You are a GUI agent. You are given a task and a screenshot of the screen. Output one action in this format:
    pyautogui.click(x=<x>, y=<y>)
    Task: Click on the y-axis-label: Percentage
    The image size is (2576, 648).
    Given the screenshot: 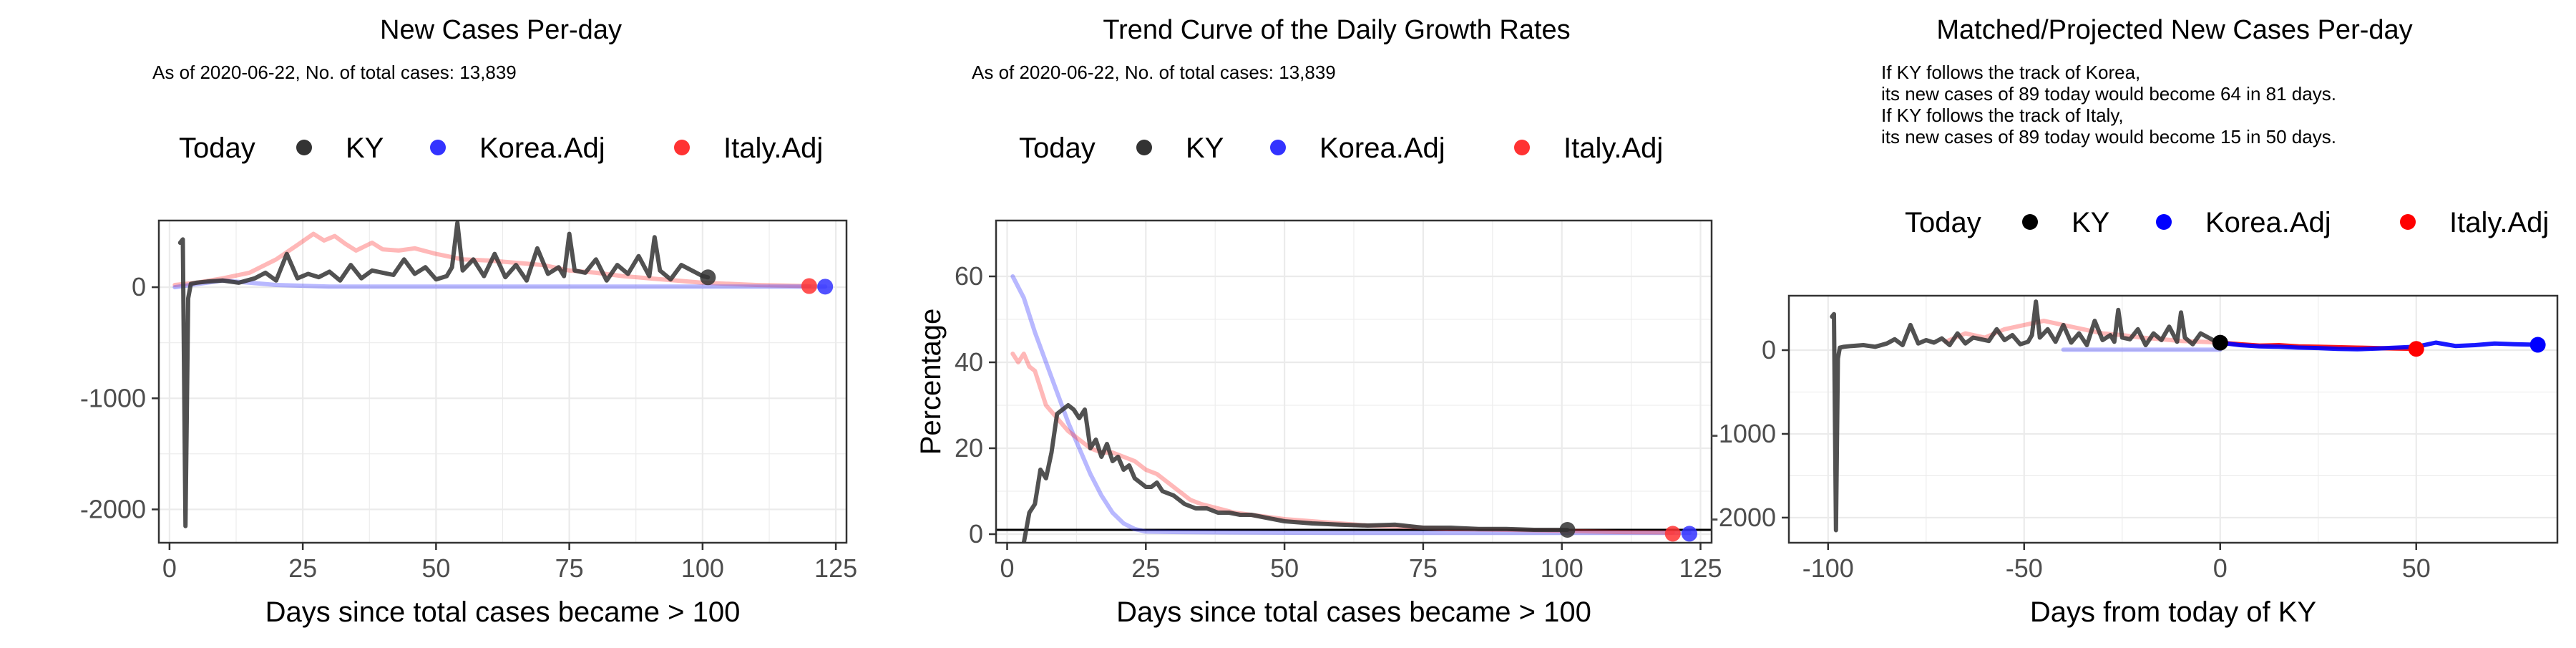 What is the action you would take?
    pyautogui.click(x=931, y=382)
    